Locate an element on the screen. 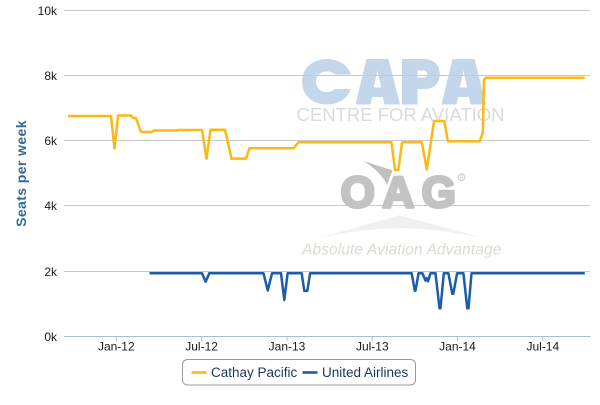 The width and height of the screenshot is (600, 405). svg-text: OAG is located at coordinates (402, 192).